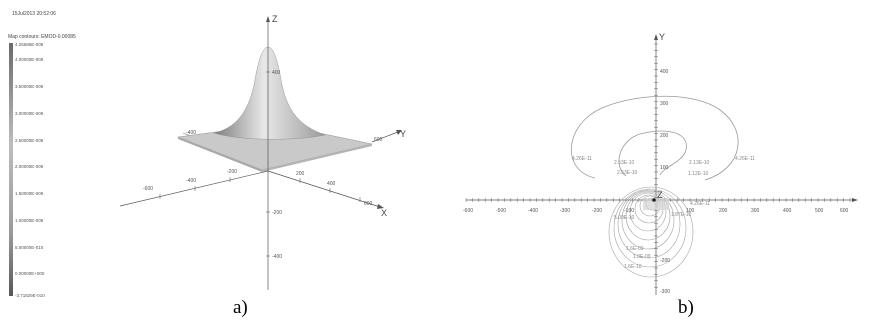 The height and width of the screenshot is (324, 874). Describe the element at coordinates (468, 211) in the screenshot. I see `x-tick-label: -600` at that location.